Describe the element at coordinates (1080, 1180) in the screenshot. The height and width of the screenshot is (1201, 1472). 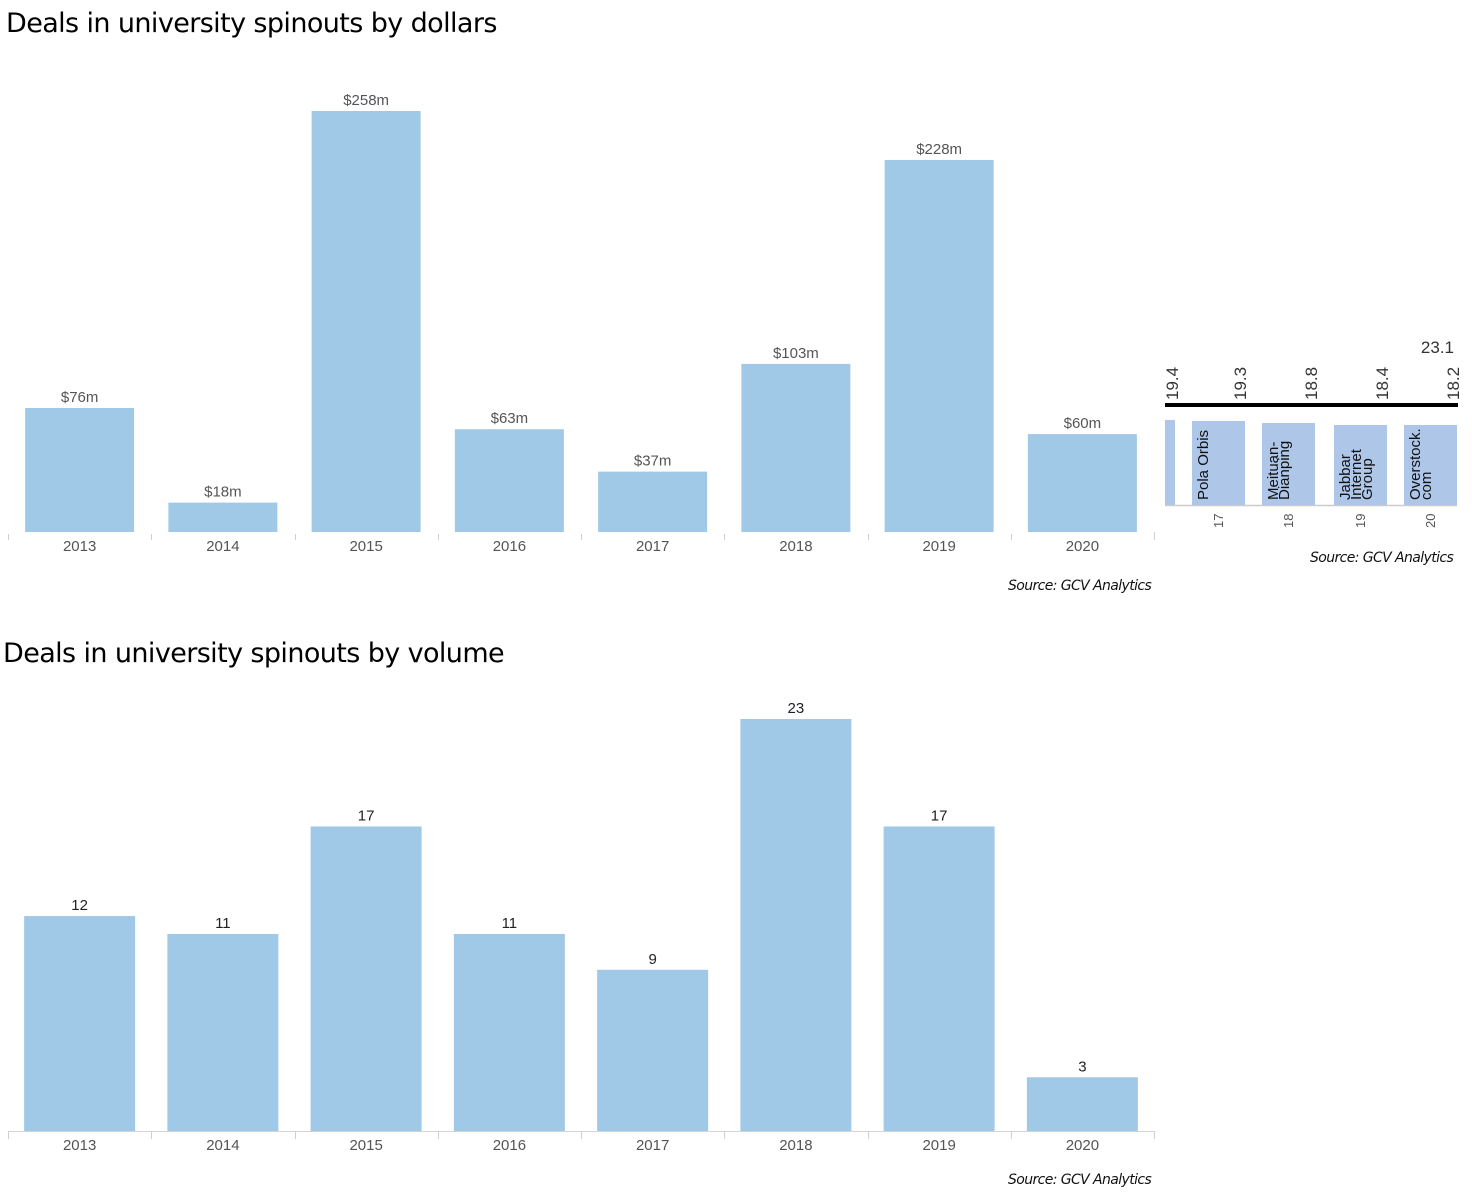
I see `source-note-volume: Source: GCV Analytics` at that location.